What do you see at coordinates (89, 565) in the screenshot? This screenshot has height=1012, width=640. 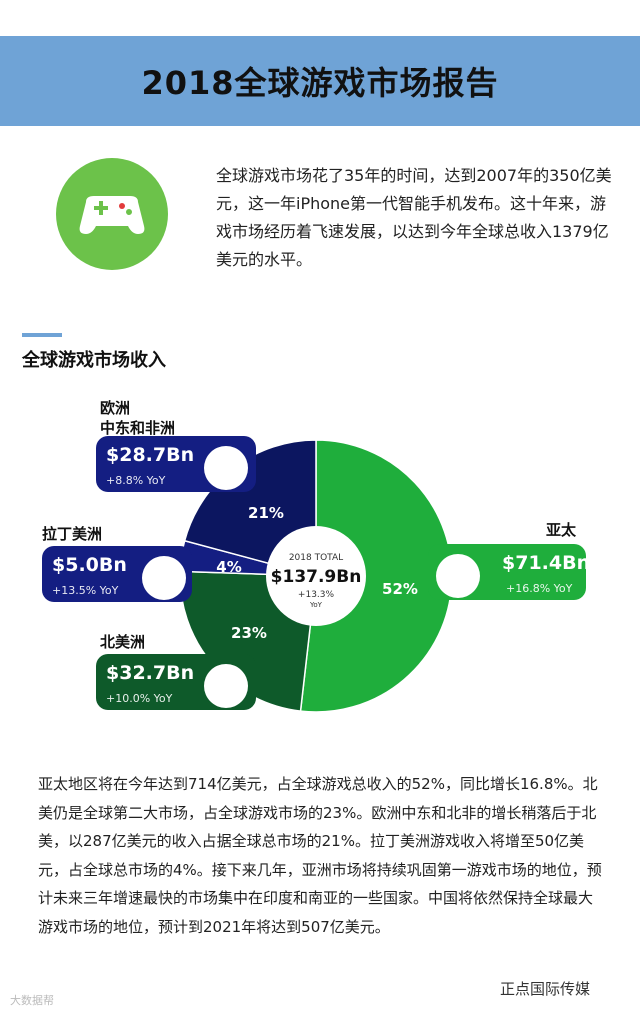 I see `card-value: $5.0Bn` at bounding box center [89, 565].